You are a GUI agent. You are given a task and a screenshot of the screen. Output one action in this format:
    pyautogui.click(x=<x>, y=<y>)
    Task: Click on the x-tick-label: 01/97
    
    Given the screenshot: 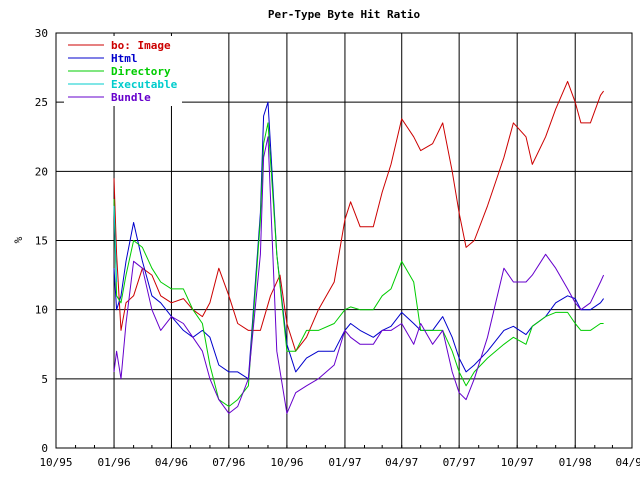 What is the action you would take?
    pyautogui.click(x=344, y=462)
    